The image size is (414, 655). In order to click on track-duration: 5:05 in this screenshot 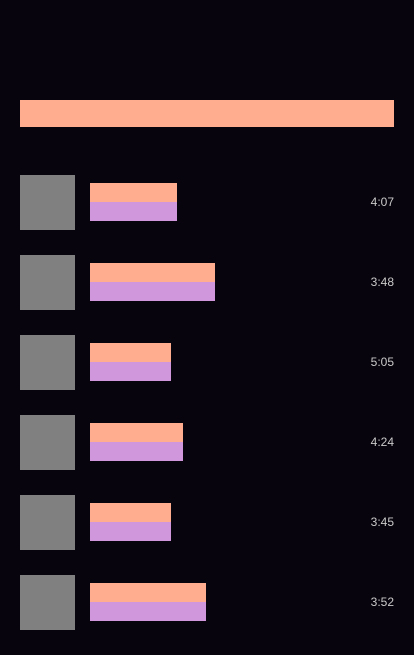, I will do `click(382, 362)`.